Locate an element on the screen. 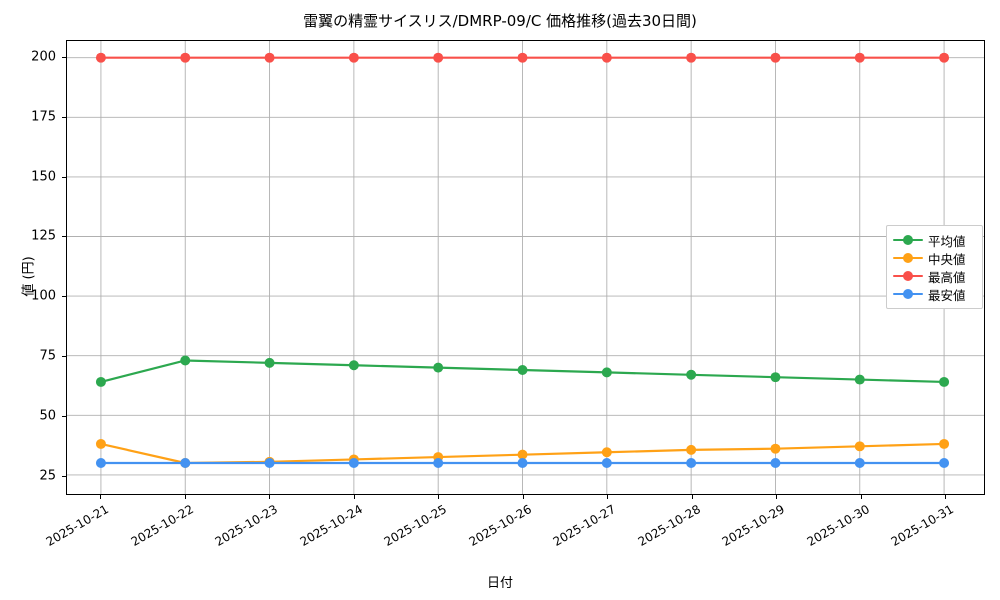 This screenshot has width=1000, height=600. x-axis-title: 日付 is located at coordinates (499, 583).